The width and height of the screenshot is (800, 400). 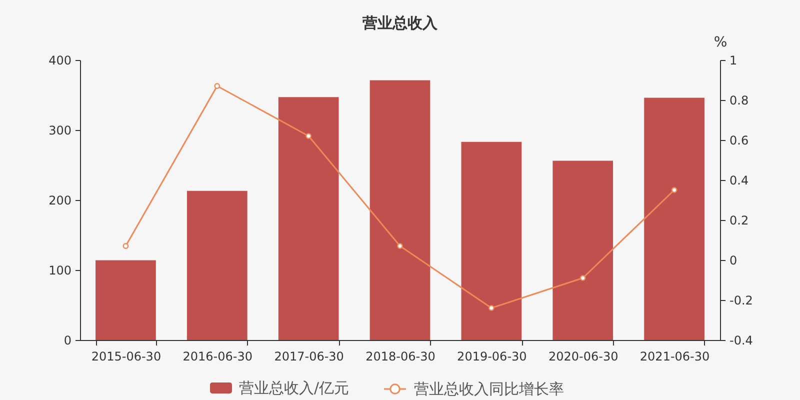 I want to click on x-tick-label: 2021-06-30, so click(x=675, y=357).